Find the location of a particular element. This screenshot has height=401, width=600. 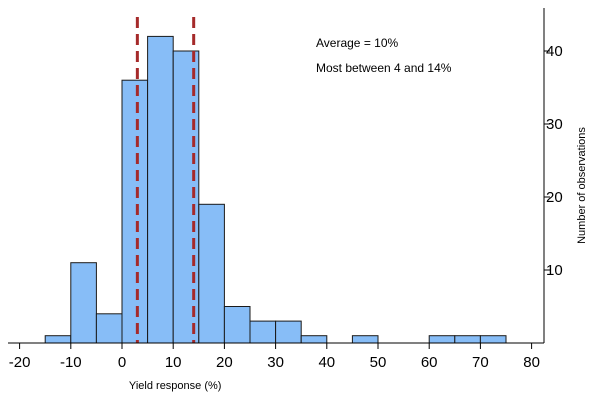

x-tick-label: 40 is located at coordinates (326, 362).